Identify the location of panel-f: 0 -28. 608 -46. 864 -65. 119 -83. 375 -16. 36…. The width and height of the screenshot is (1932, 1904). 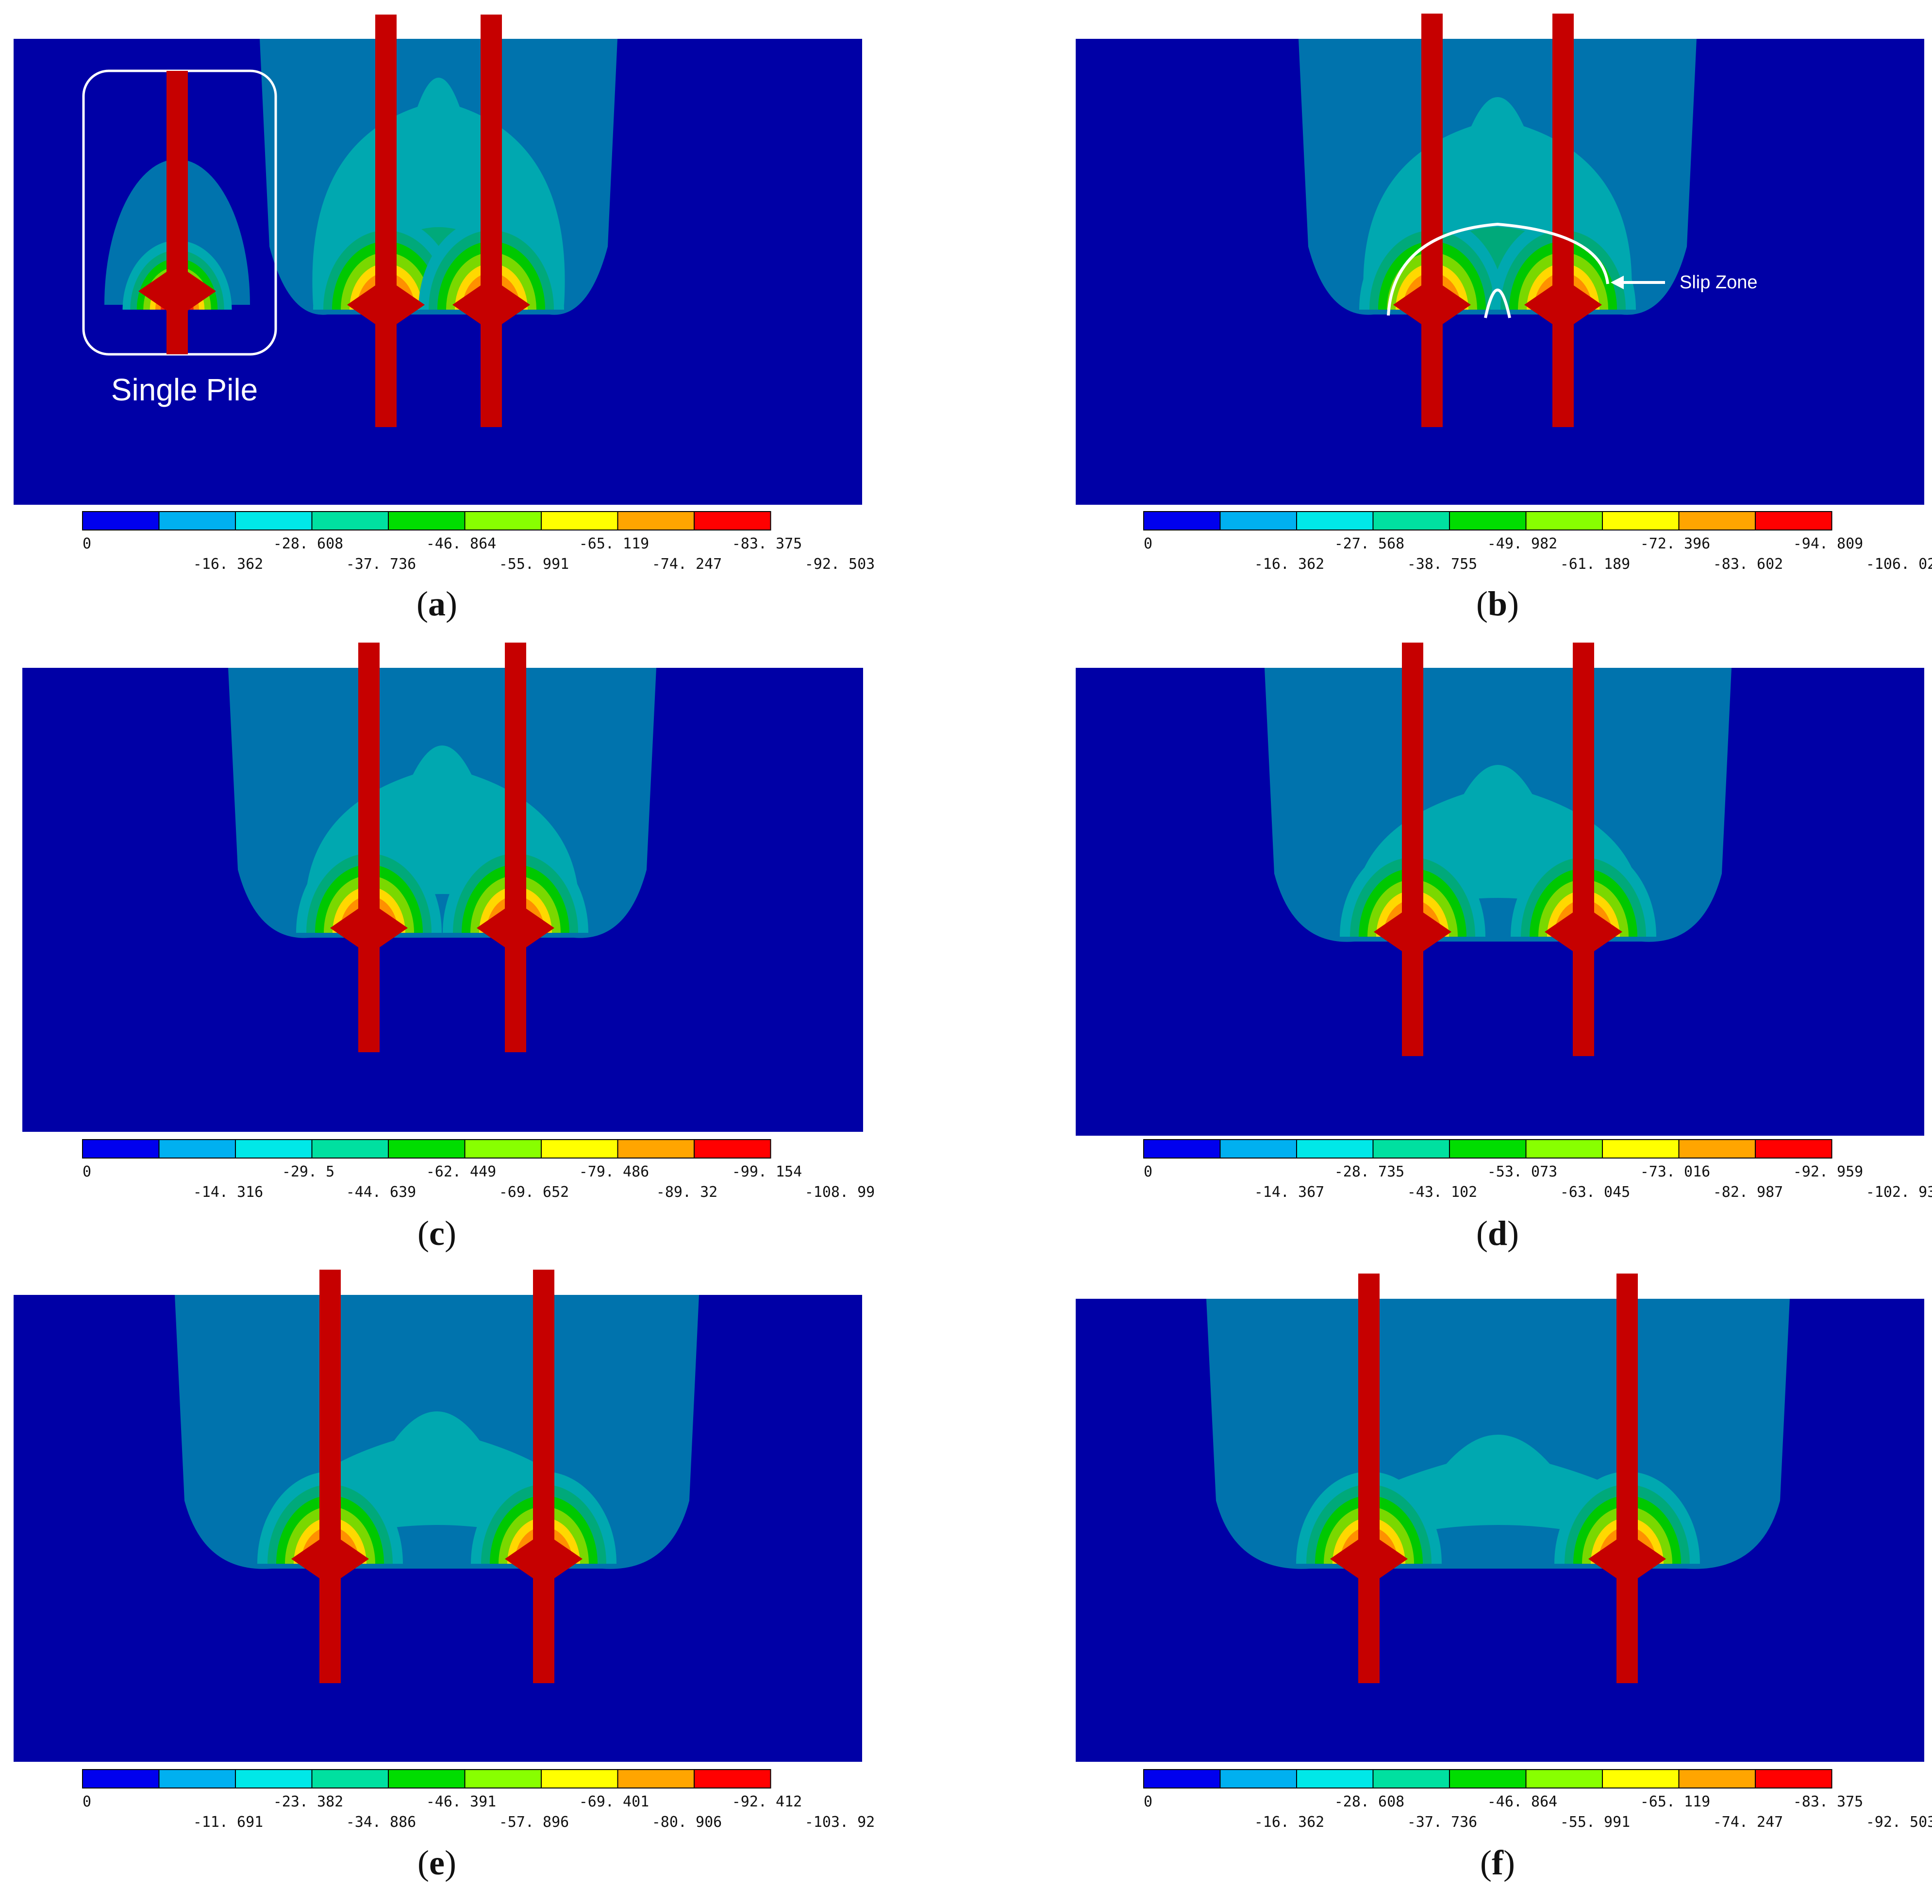
(1504, 1578).